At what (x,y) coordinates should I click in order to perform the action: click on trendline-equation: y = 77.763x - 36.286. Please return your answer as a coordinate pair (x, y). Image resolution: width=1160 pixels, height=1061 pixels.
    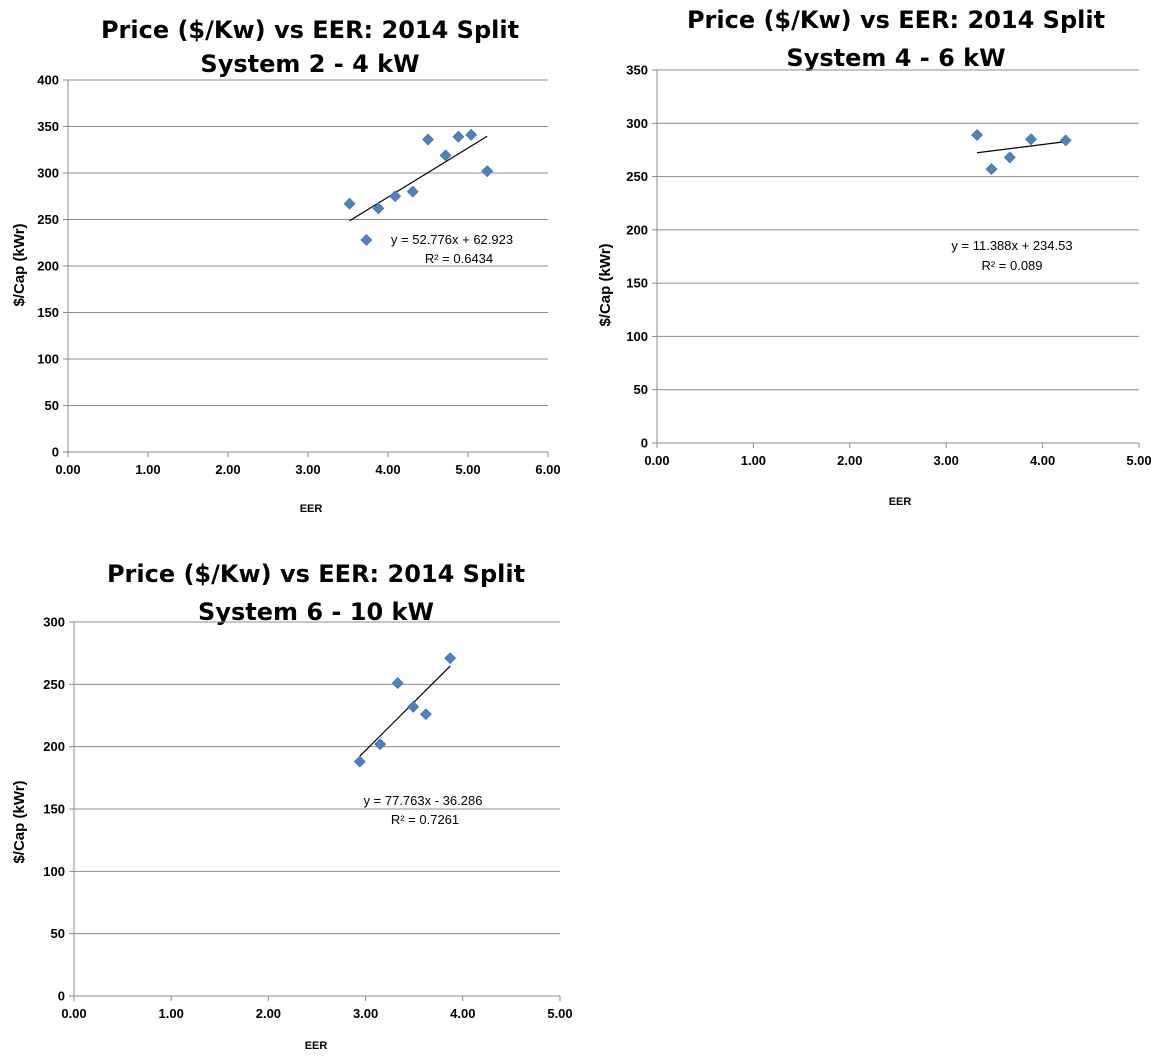
    Looking at the image, I should click on (423, 800).